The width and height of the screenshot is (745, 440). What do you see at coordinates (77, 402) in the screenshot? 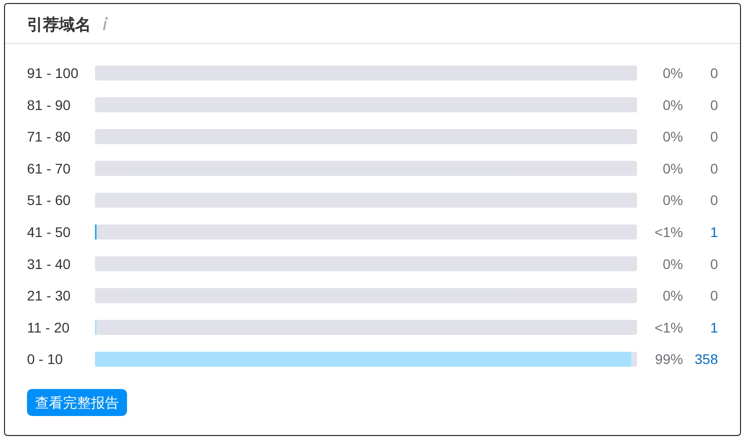
I see `text: 查看完整报告` at bounding box center [77, 402].